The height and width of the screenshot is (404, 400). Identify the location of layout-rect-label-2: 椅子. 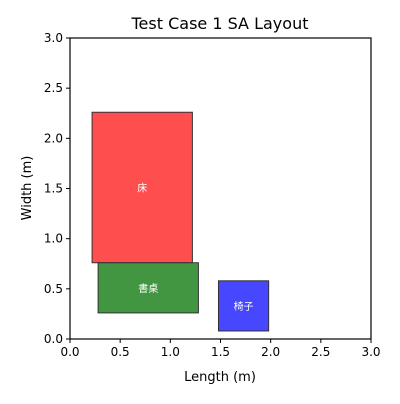
(244, 306).